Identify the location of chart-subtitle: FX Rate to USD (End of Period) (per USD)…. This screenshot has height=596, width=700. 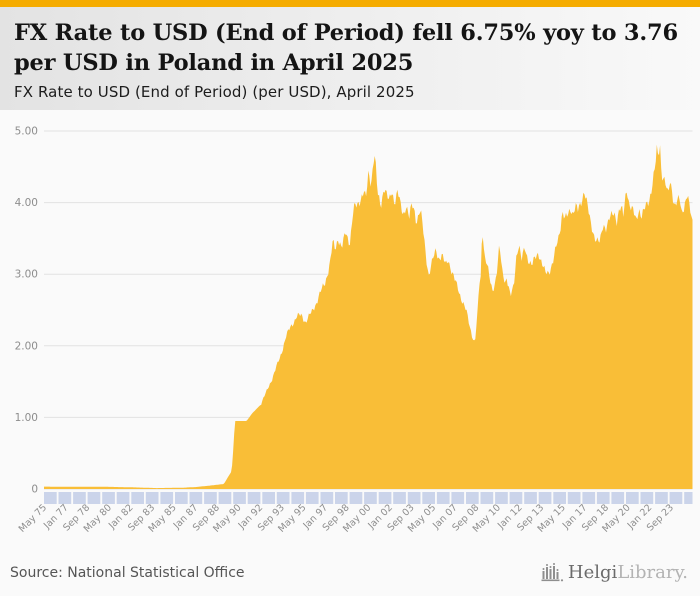
(214, 92).